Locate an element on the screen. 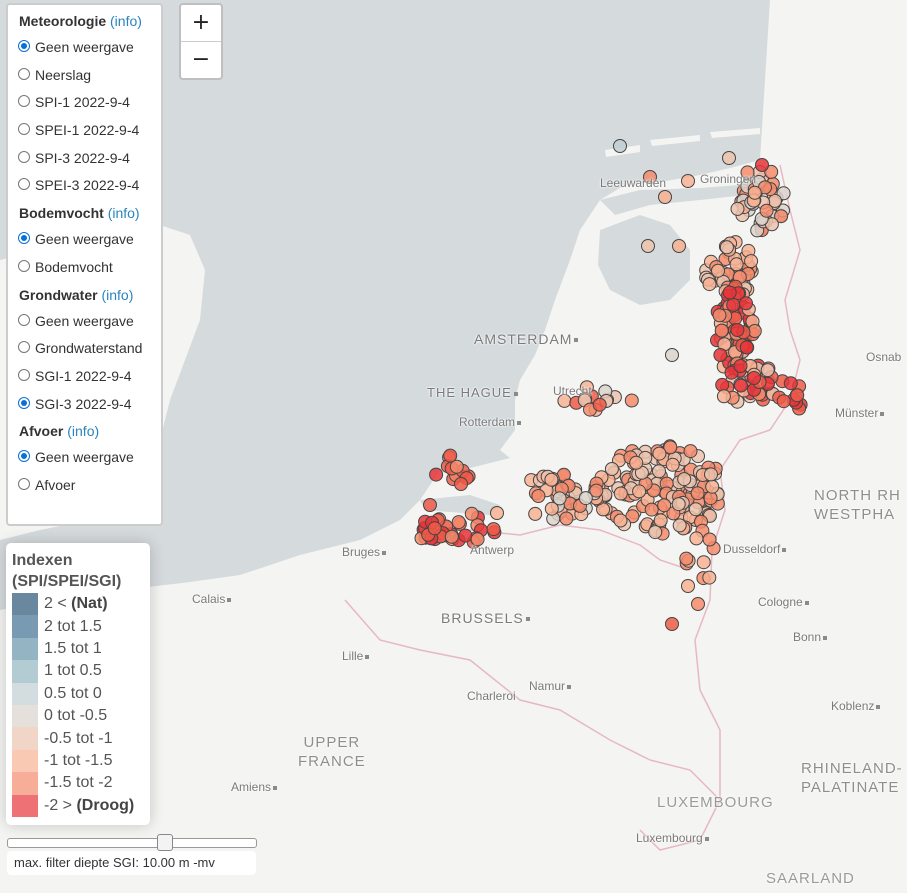 This screenshot has width=907, height=893. layer-option: SPEI-1 2022-9-4 is located at coordinates (88, 134).